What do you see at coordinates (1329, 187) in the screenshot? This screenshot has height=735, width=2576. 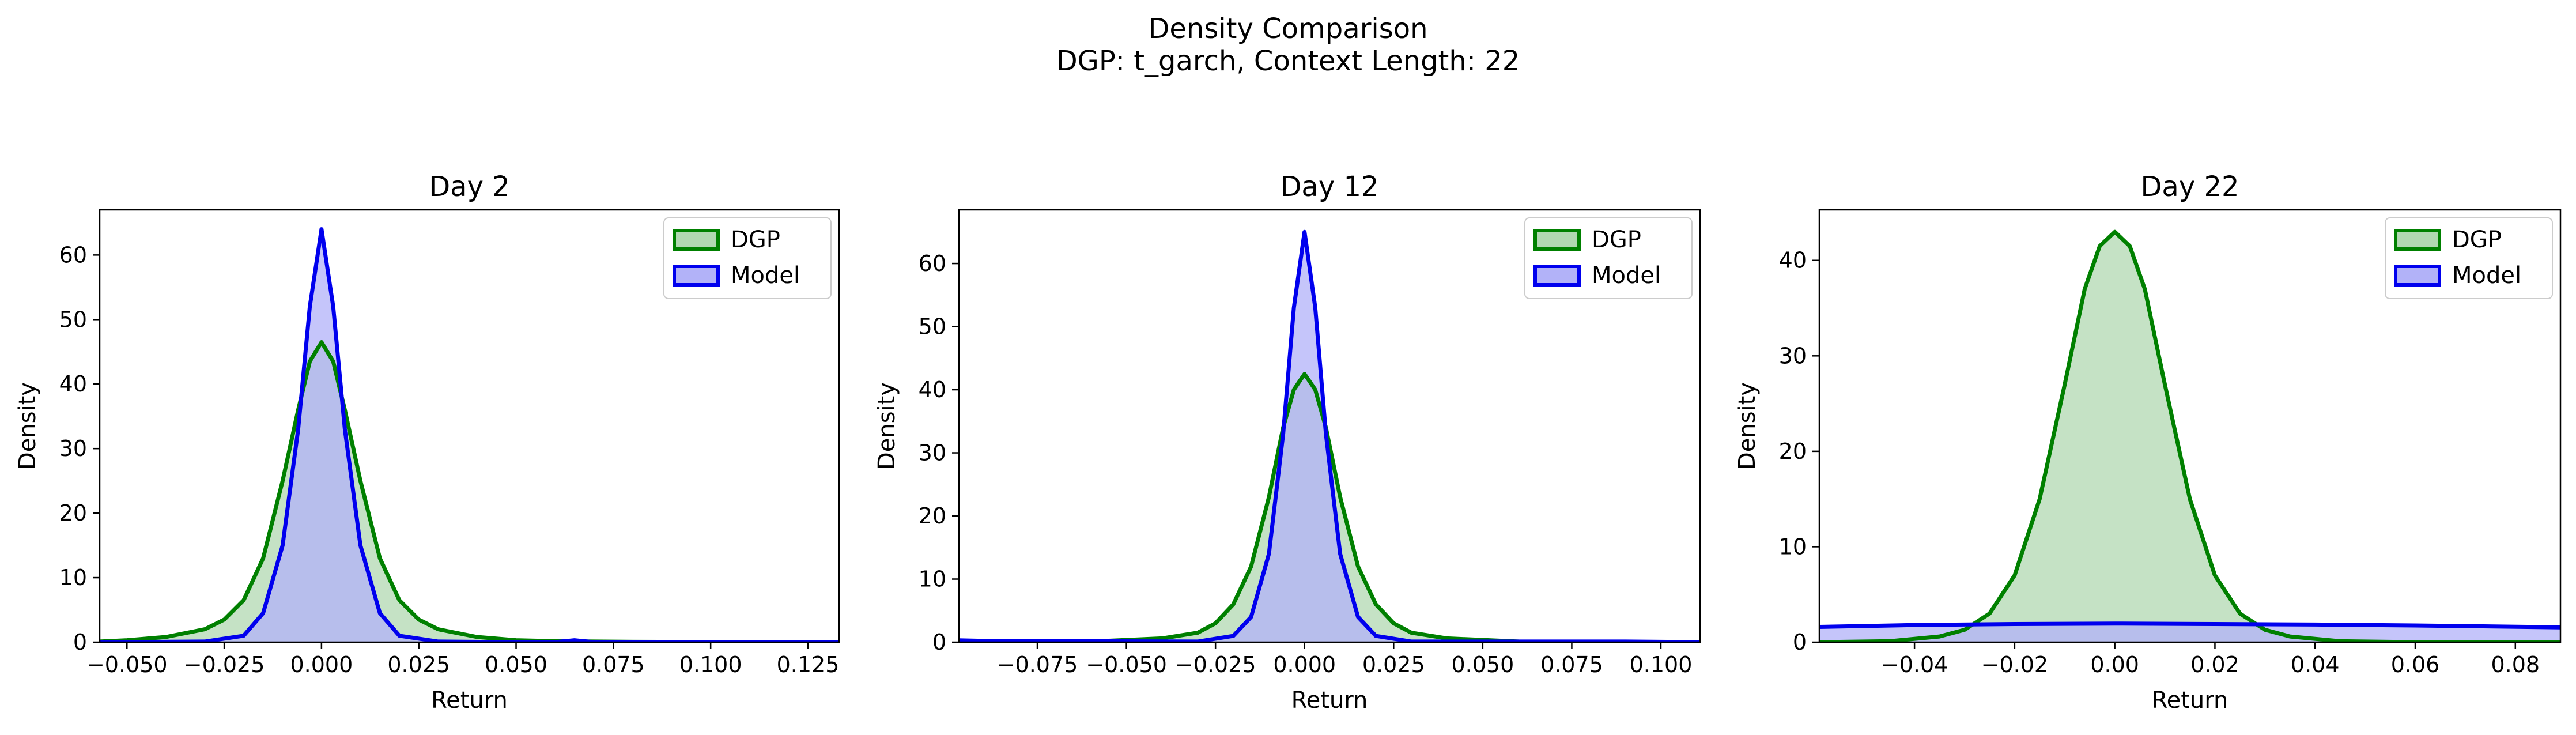 I see `panel-title: Day 12` at bounding box center [1329, 187].